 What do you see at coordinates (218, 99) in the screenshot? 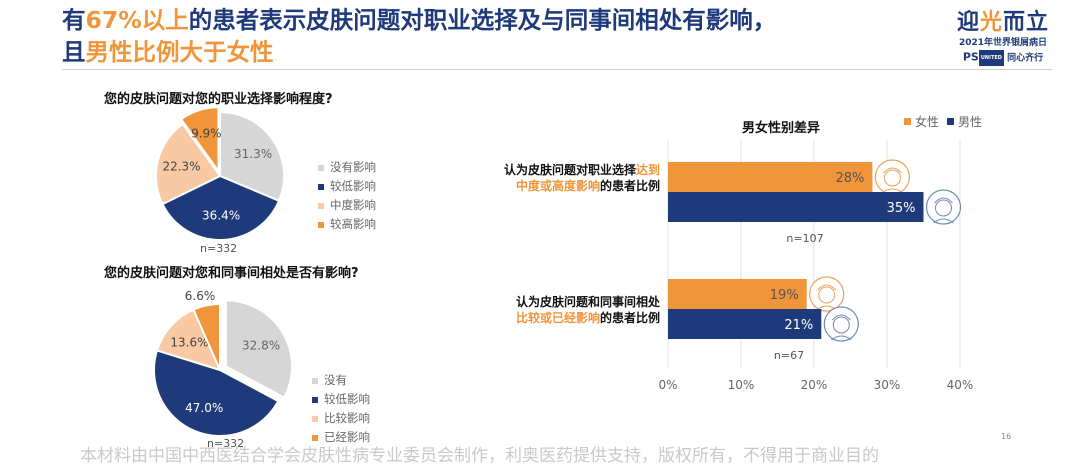
I see `pie1-title: 您的皮肤问题对您的职业选择影响程度?` at bounding box center [218, 99].